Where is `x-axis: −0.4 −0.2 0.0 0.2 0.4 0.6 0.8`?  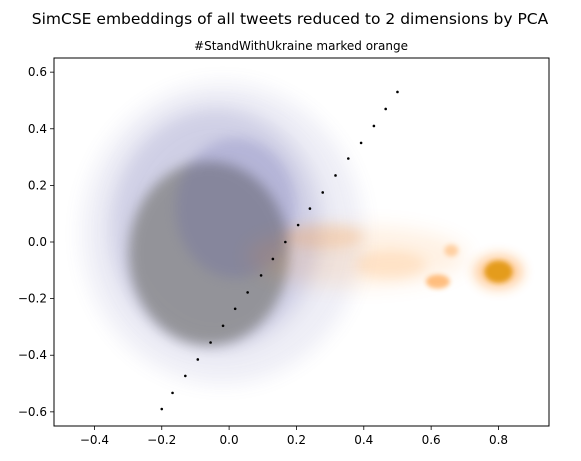 x-axis: −0.4 −0.2 0.0 0.2 0.4 0.6 0.8 is located at coordinates (294, 436).